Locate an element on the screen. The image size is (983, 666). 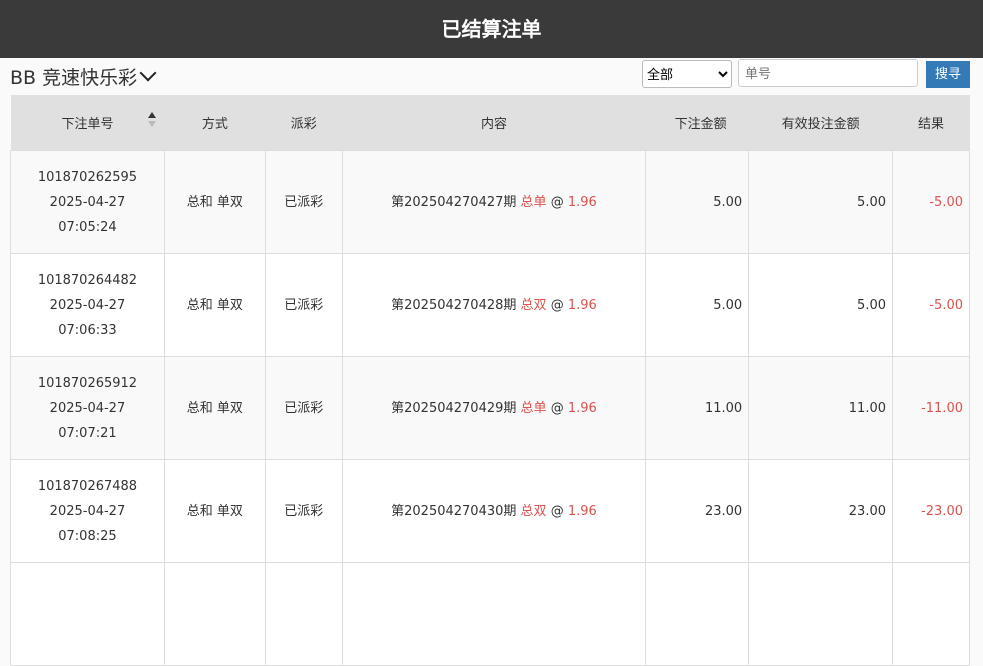
content-cell: 第202504270430期 总双 @ 1.96 is located at coordinates (494, 511).